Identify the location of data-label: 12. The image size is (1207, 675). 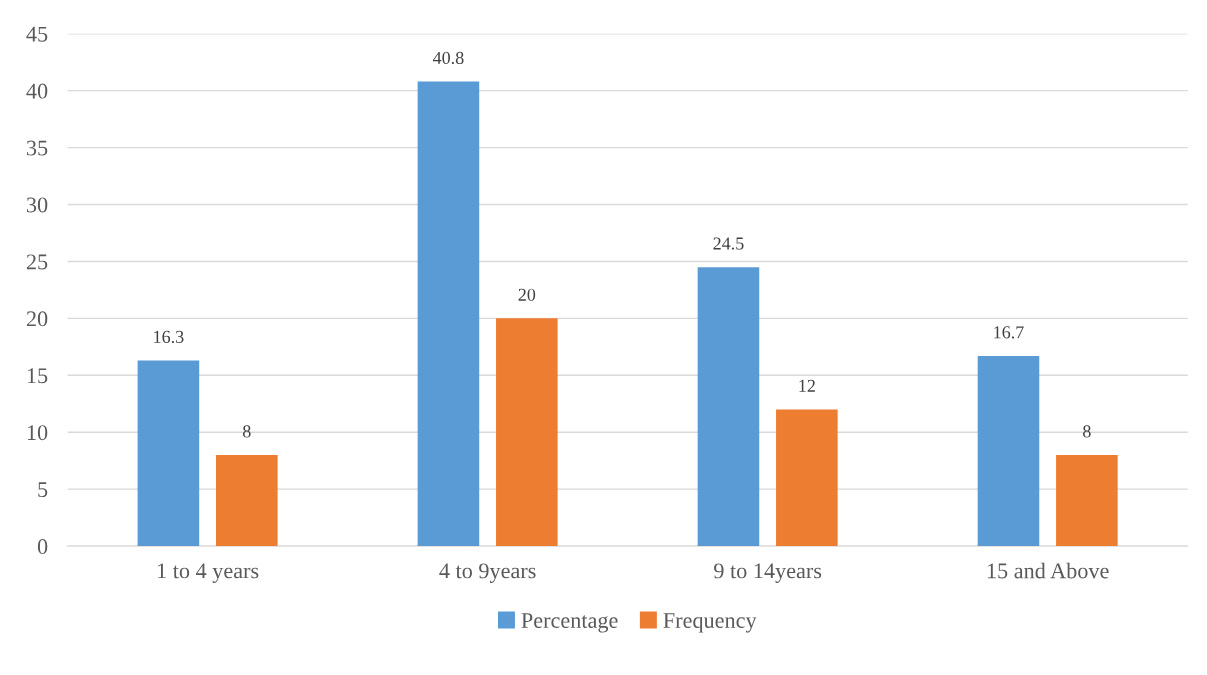
(807, 385).